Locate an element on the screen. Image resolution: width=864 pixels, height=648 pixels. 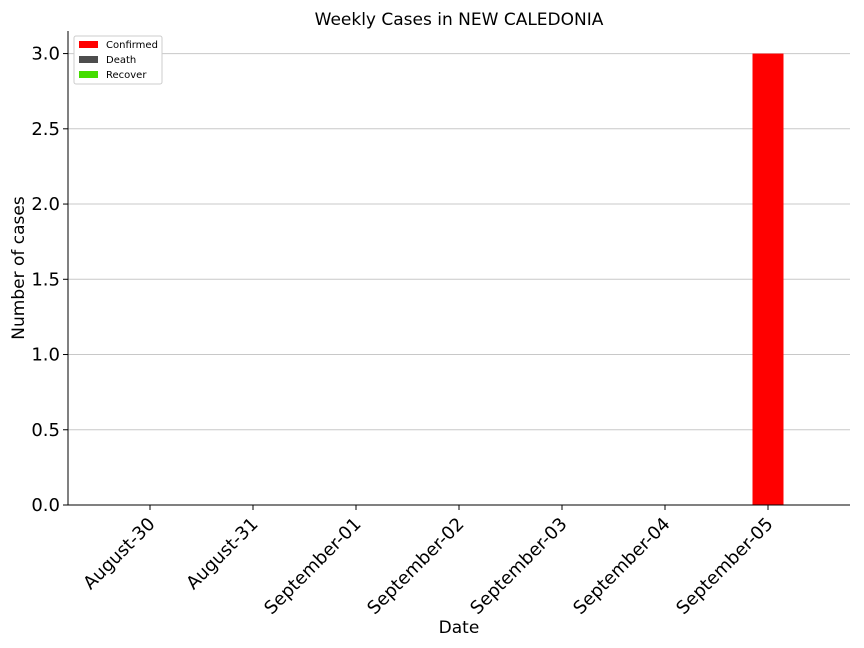
legend-swatch-recover is located at coordinates (88, 74).